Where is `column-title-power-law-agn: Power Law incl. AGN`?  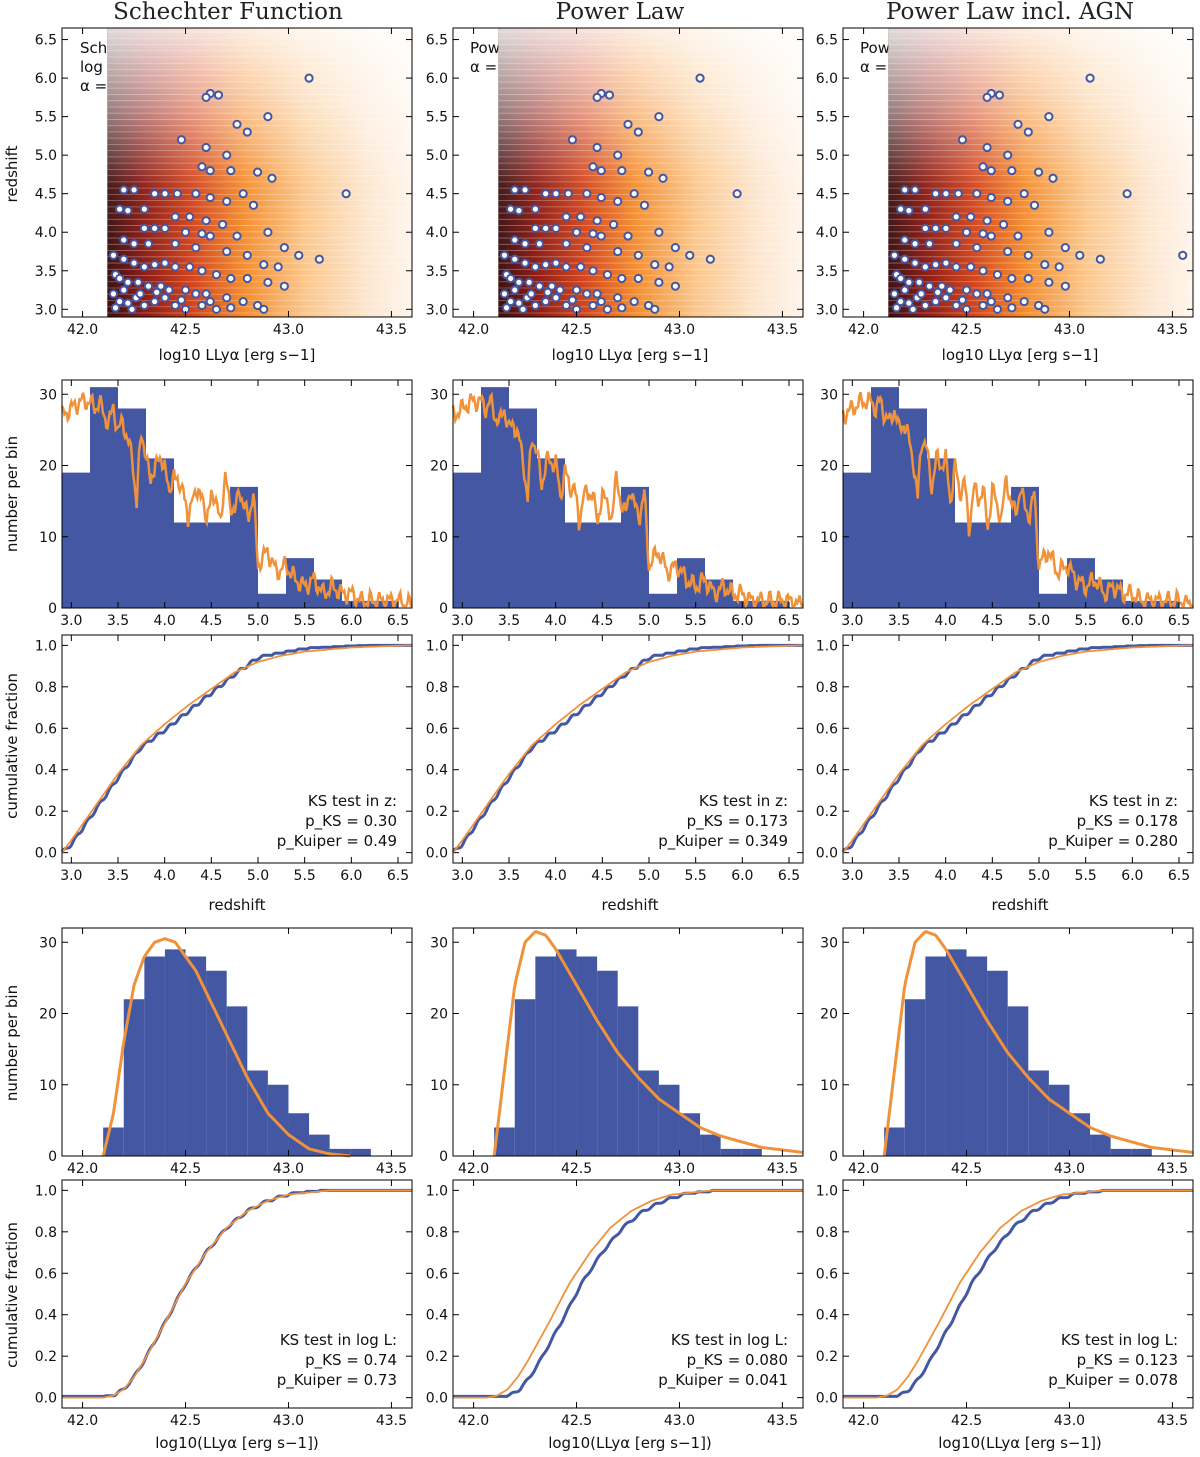 column-title-power-law-agn: Power Law incl. AGN is located at coordinates (1010, 12).